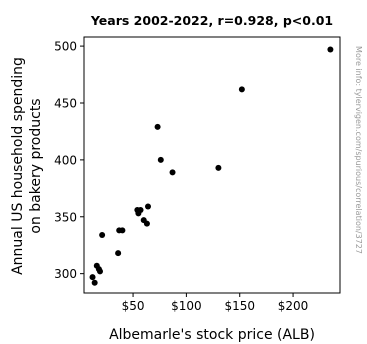 The width and height of the screenshot is (367, 344). Describe the element at coordinates (293, 306) in the screenshot. I see `x-tick-label: $200` at that location.